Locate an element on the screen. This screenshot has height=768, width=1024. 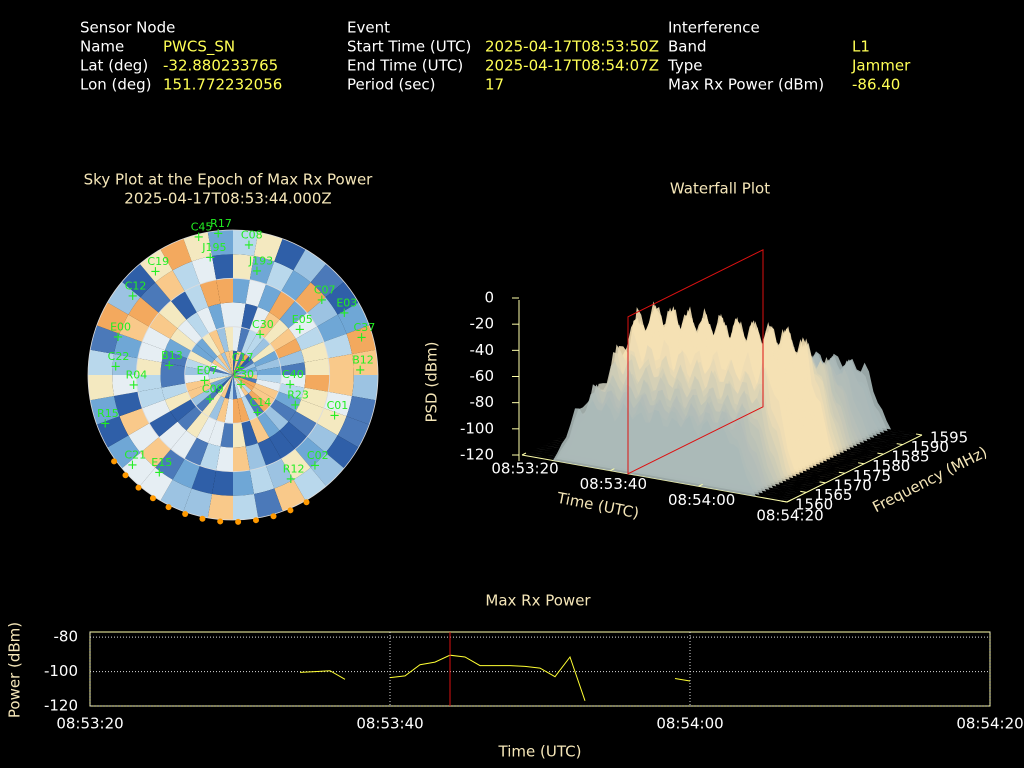
field-value: 2025-04-17T08:53:50Z is located at coordinates (572, 47).